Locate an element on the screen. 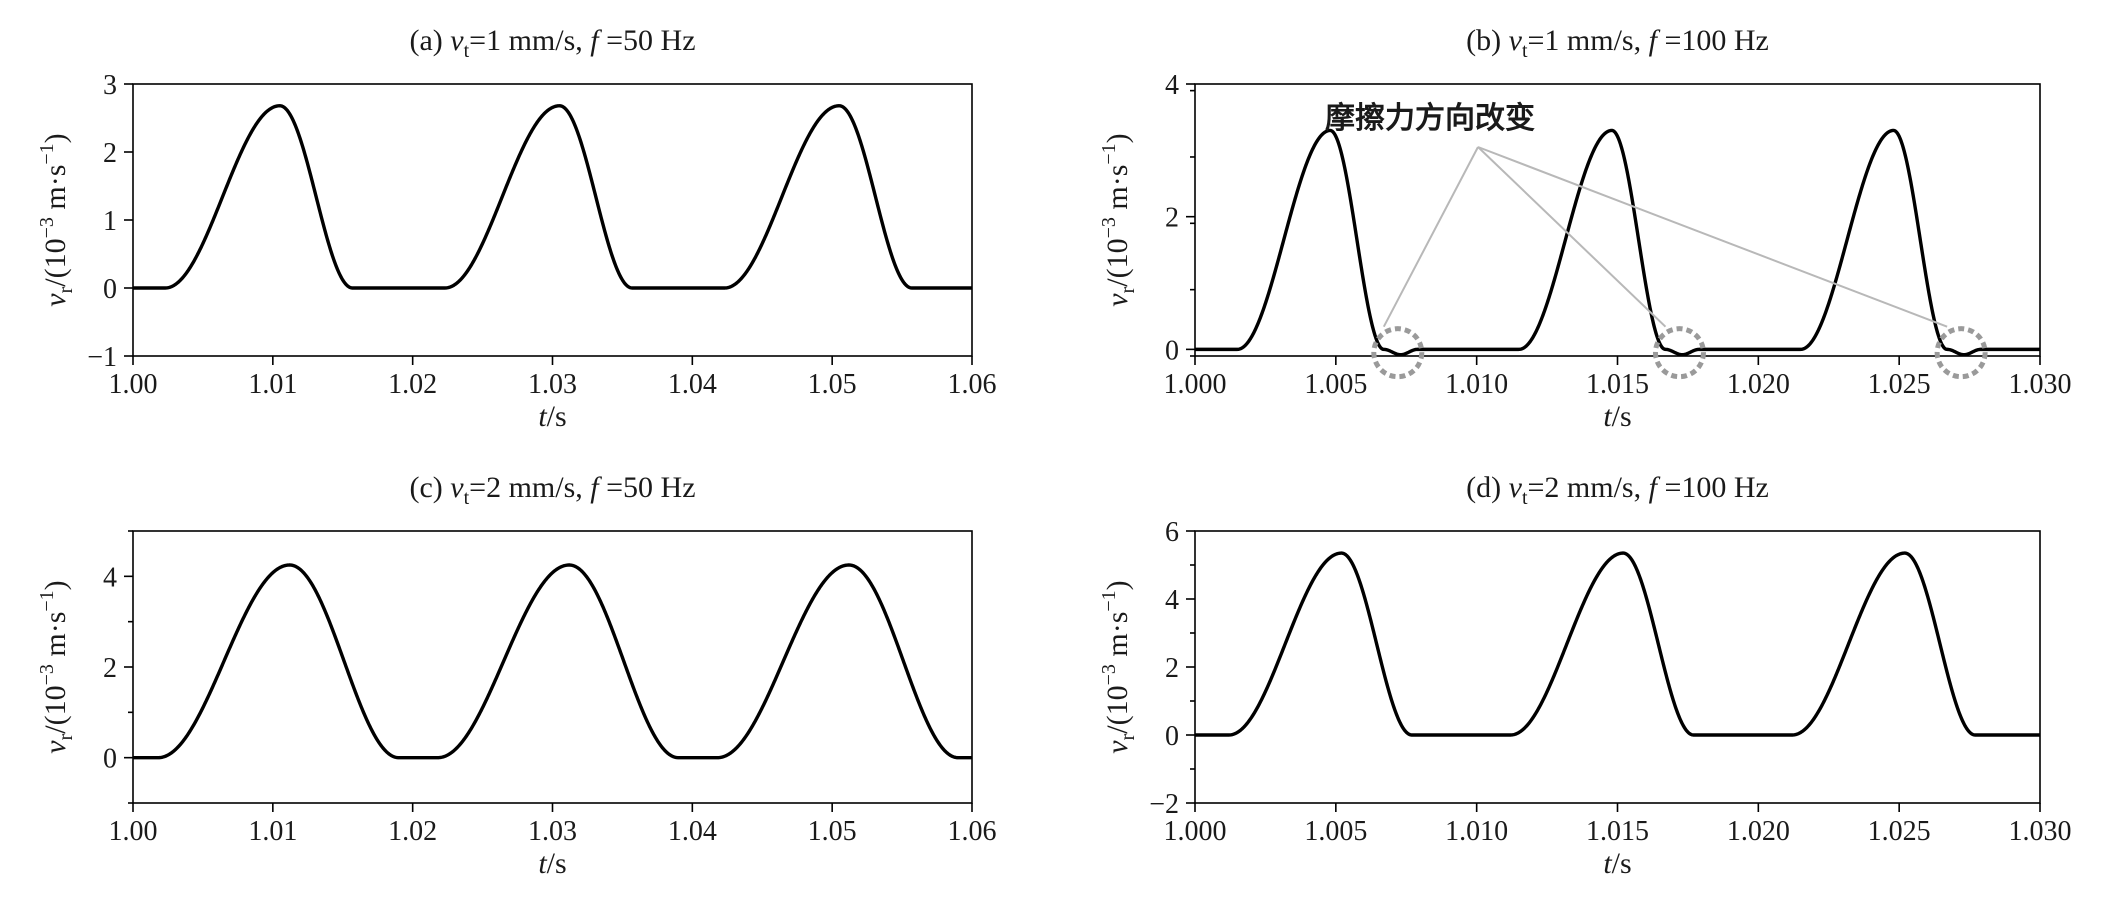 Image resolution: width=2107 pixels, height=912 pixels. chart-title-d: (d) vt=2 mm/s, f =100 Hz is located at coordinates (1617, 490).